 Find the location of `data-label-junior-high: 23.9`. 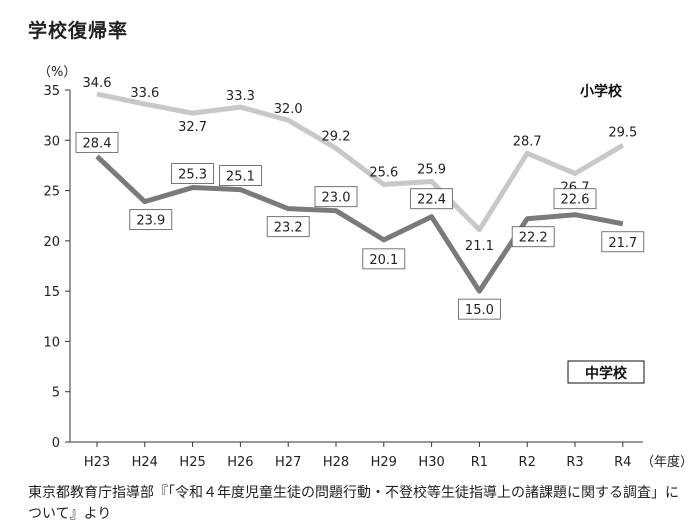

data-label-junior-high: 23.9 is located at coordinates (150, 221).